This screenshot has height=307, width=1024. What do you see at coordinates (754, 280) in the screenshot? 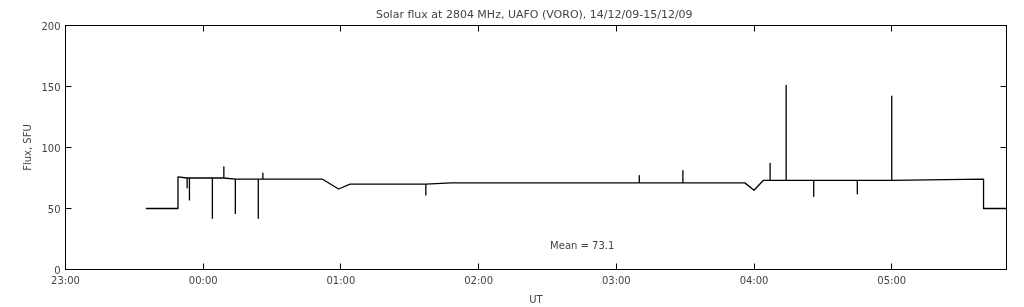
I see `x-tick-label: 04:00` at bounding box center [754, 280].